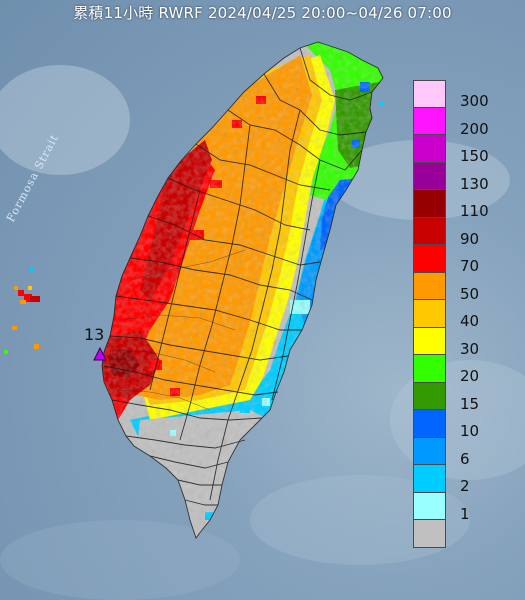 This screenshot has width=525, height=600. I want to click on legend-row: 130, so click(463, 177).